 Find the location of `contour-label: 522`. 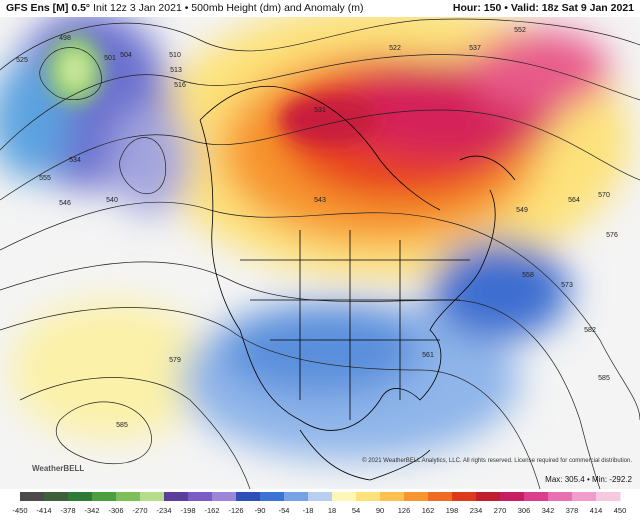

contour-label: 522 is located at coordinates (395, 48).